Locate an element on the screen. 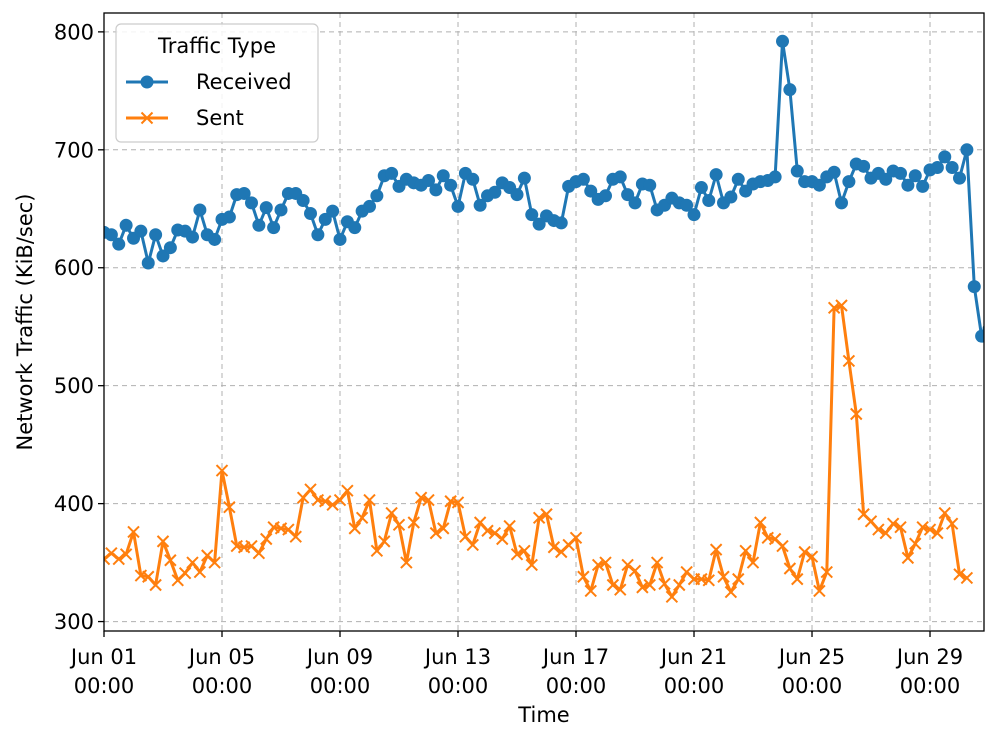  x-tick-label: Jun 21 00:00 is located at coordinates (693, 671).